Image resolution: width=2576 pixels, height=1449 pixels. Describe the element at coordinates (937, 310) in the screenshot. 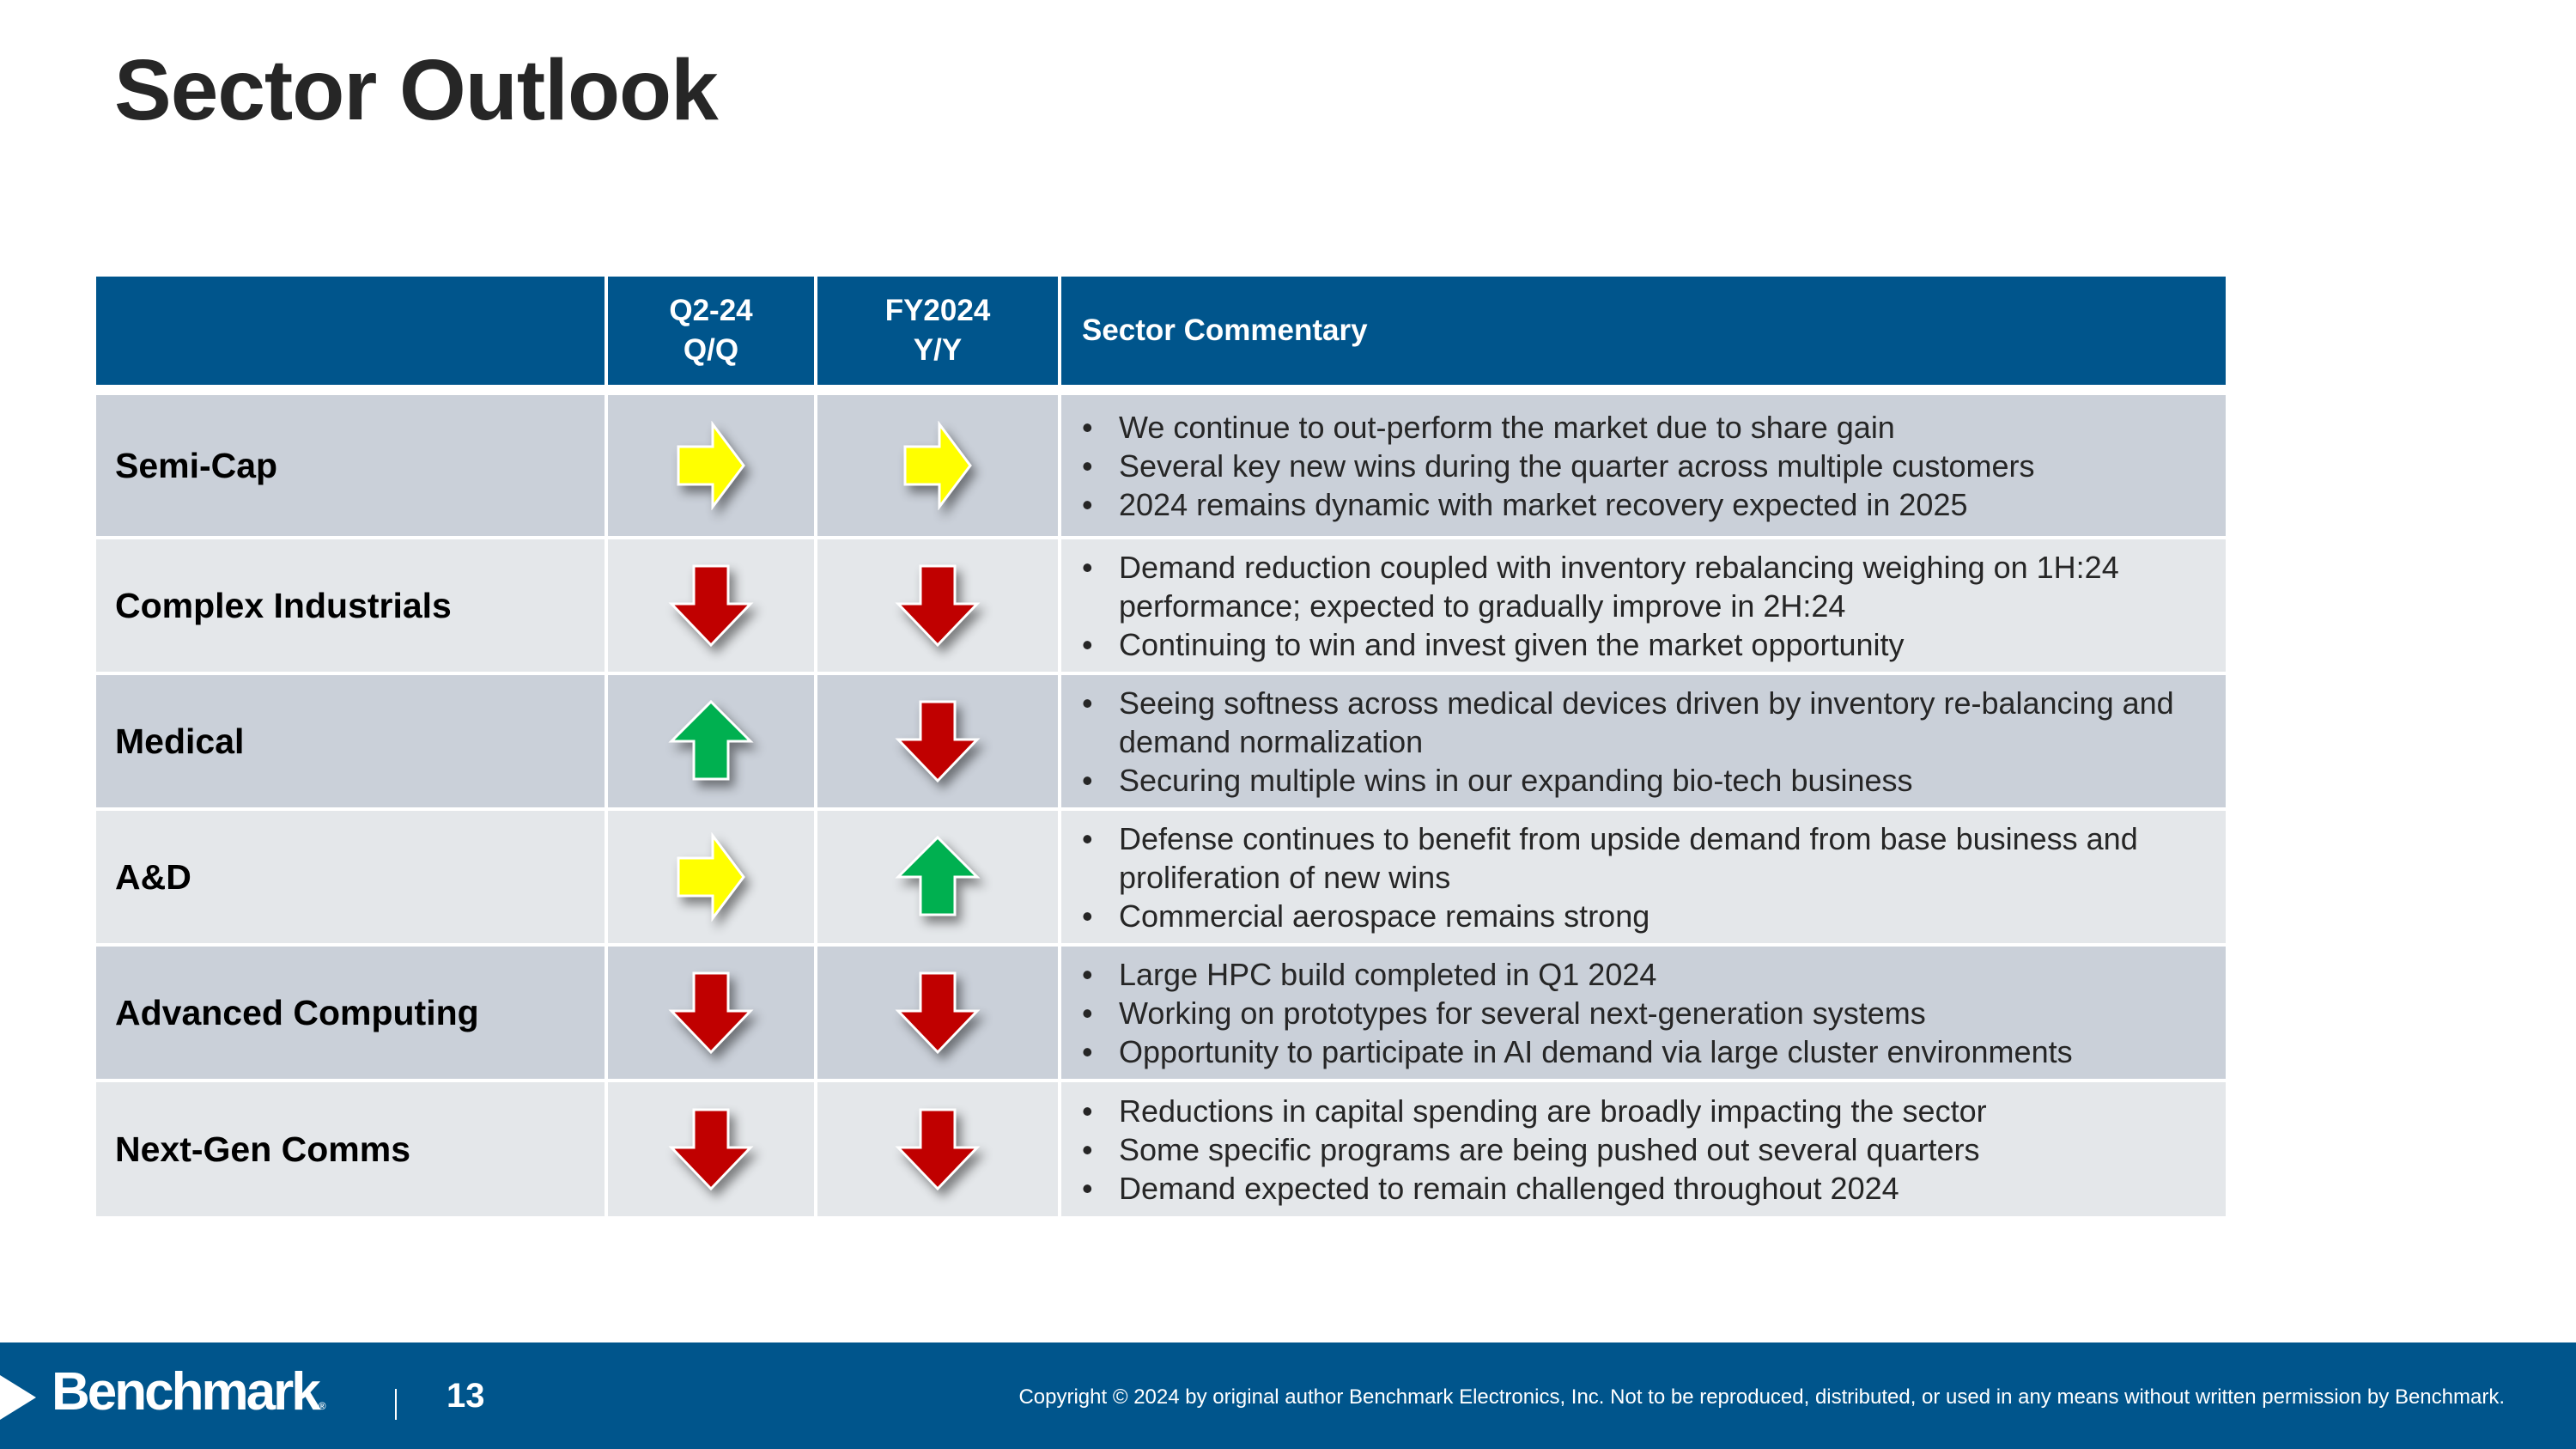

I see `header-yy-line1: FY2024` at that location.